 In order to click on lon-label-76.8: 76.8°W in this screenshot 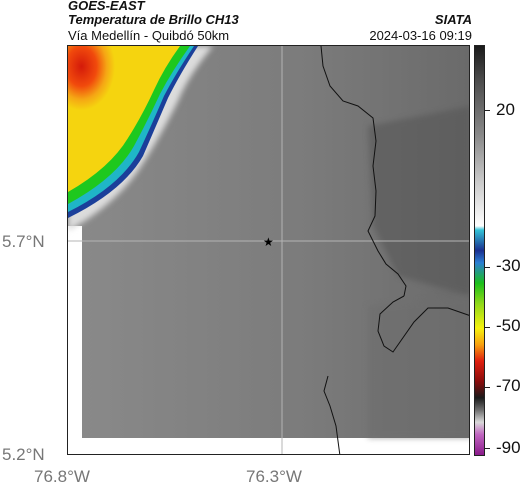, I will do `click(62, 476)`.